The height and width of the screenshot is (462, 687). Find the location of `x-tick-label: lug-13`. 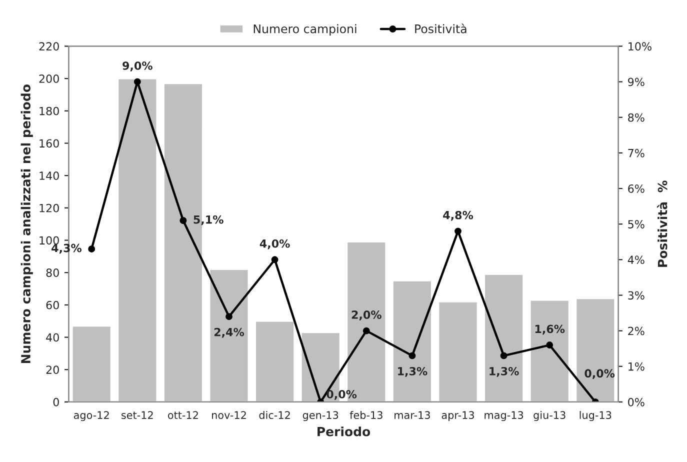

x-tick-label: lug-13 is located at coordinates (596, 416).